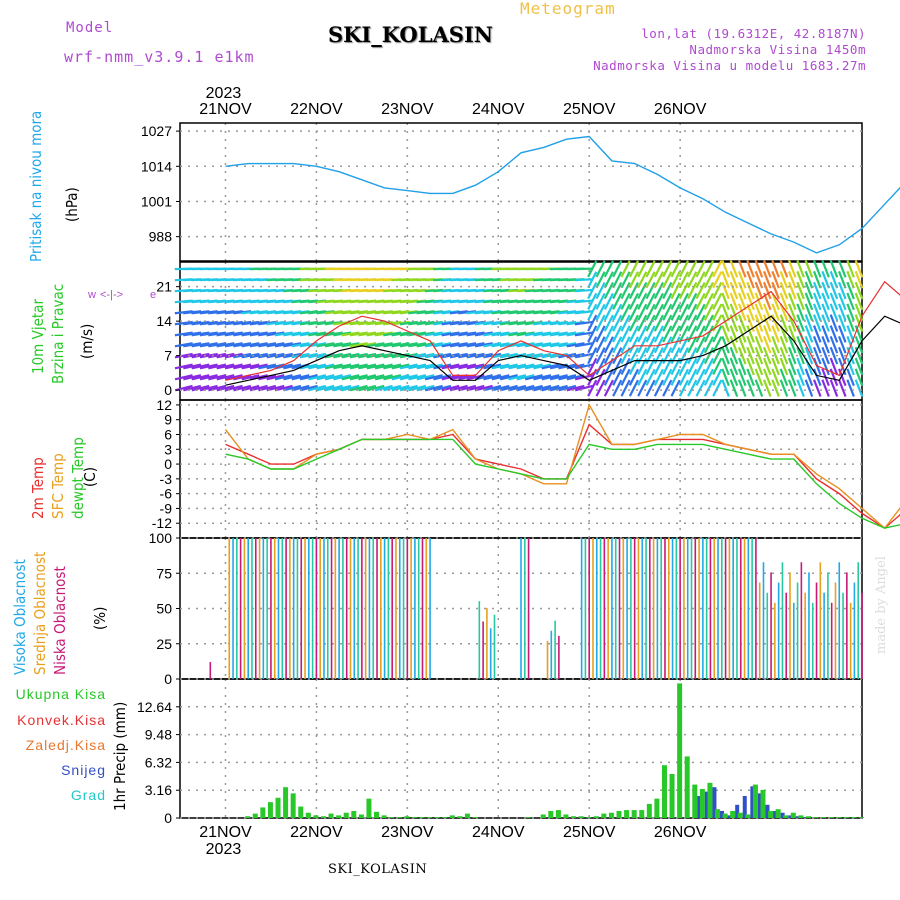 This screenshot has height=900, width=900. Describe the element at coordinates (158, 735) in the screenshot. I see `precip-tick-label: 9.48` at that location.